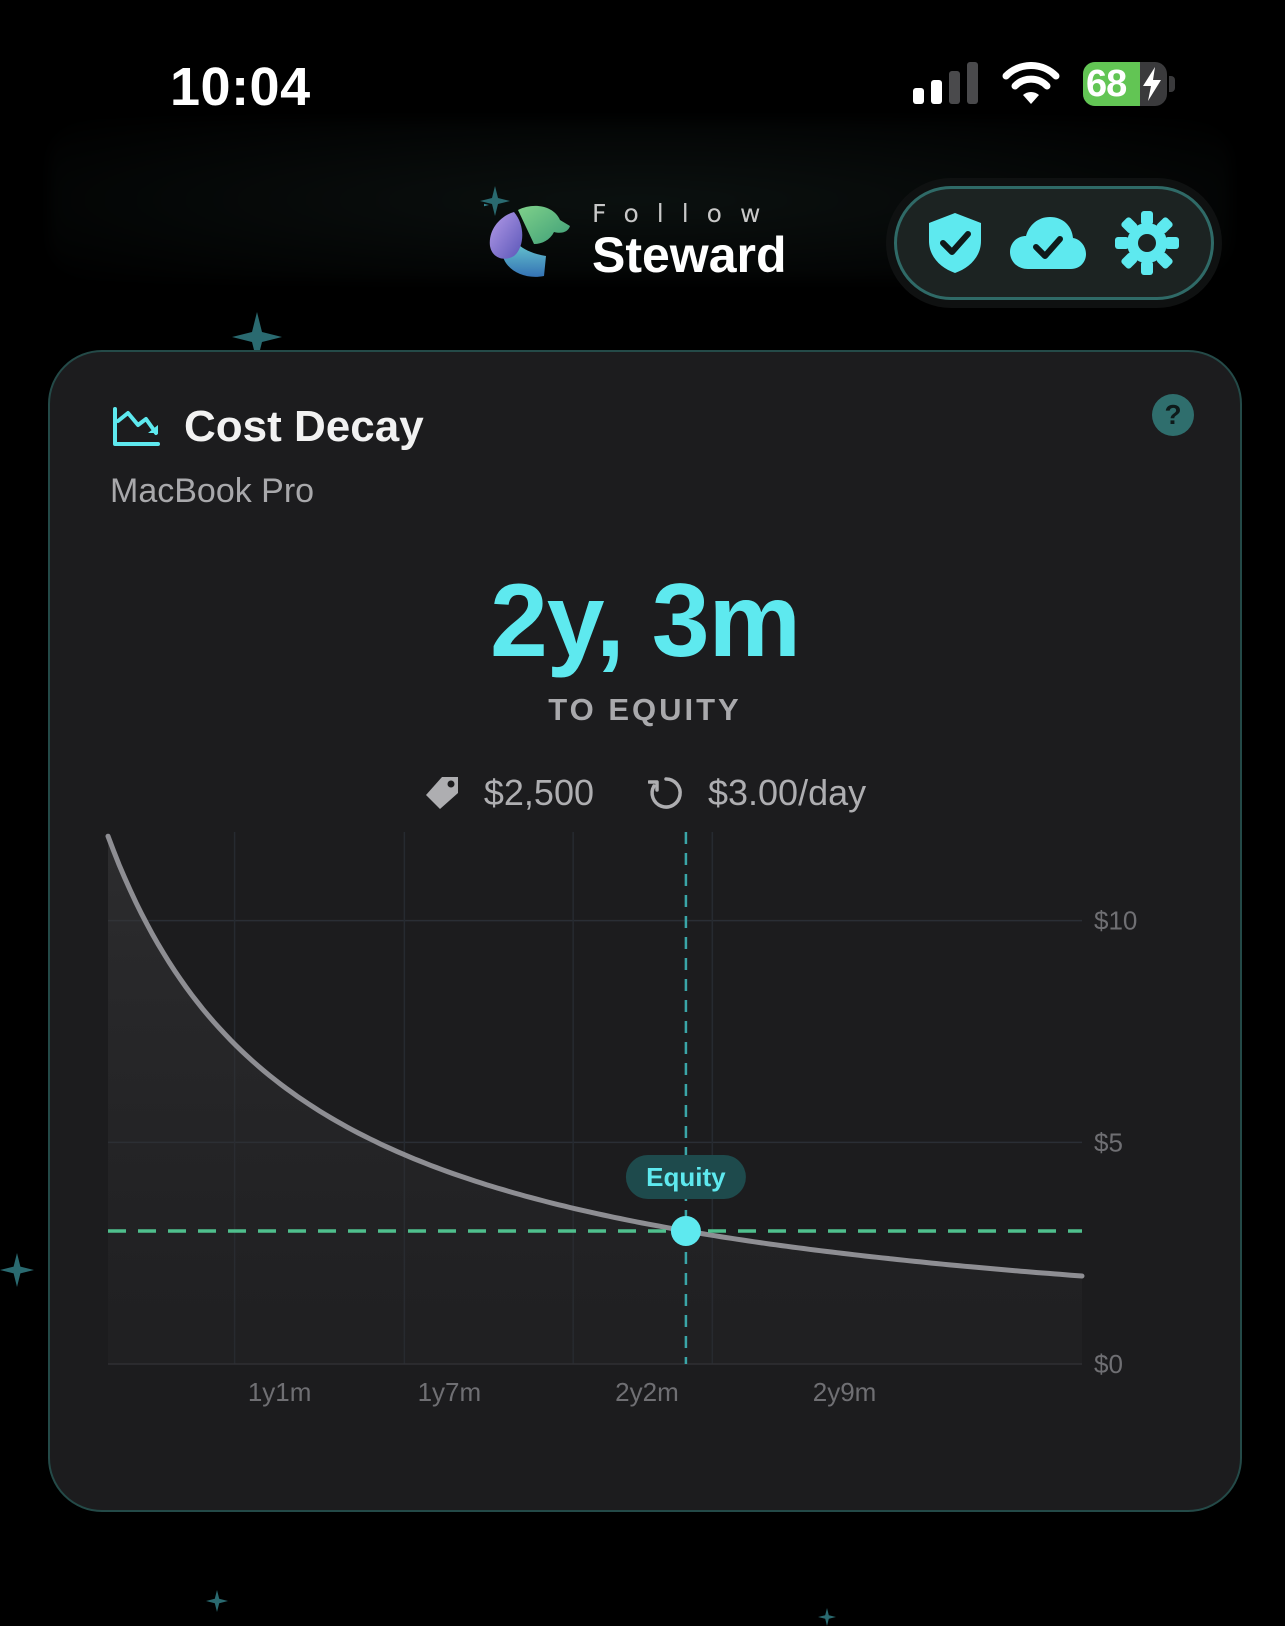 This screenshot has height=1626, width=1285. I want to click on cloud-sync-button, so click(1047, 243).